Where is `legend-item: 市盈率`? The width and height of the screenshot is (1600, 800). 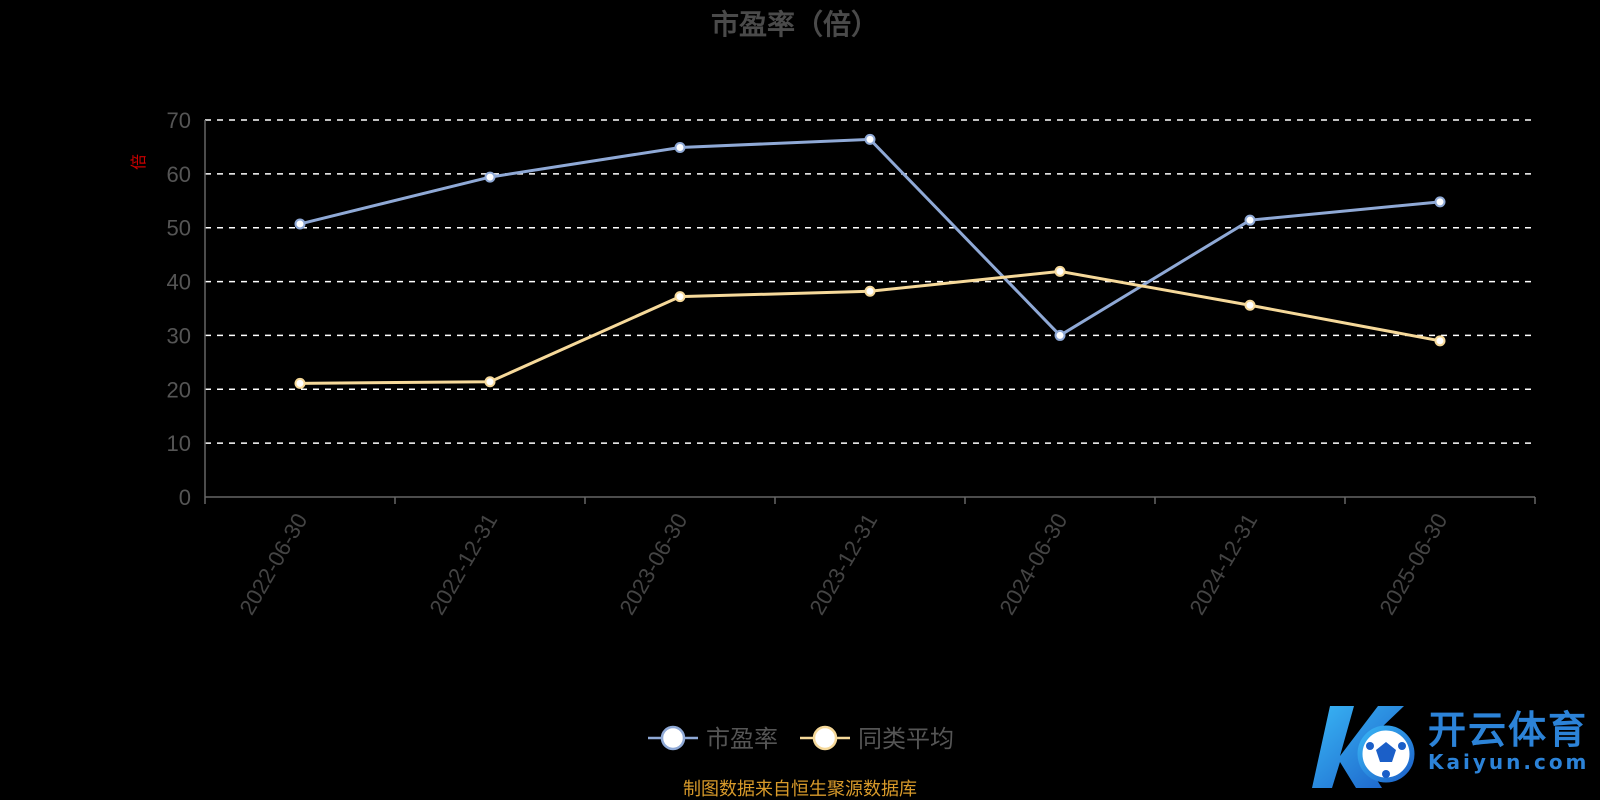
legend-item: 市盈率 is located at coordinates (713, 739).